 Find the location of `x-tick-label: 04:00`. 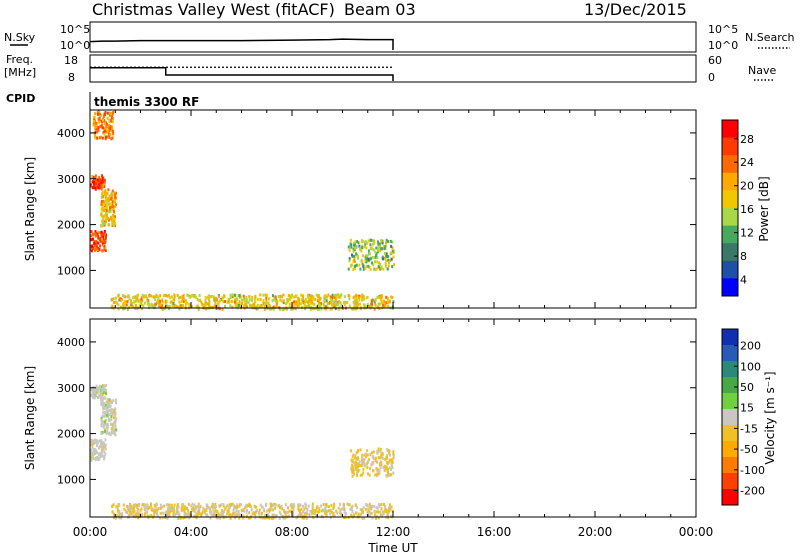

x-tick-label: 04:00 is located at coordinates (191, 532).